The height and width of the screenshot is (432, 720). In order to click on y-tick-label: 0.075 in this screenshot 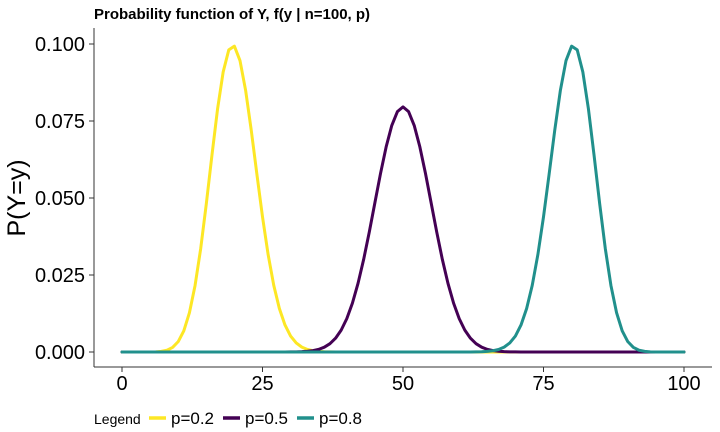, I will do `click(60, 122)`.